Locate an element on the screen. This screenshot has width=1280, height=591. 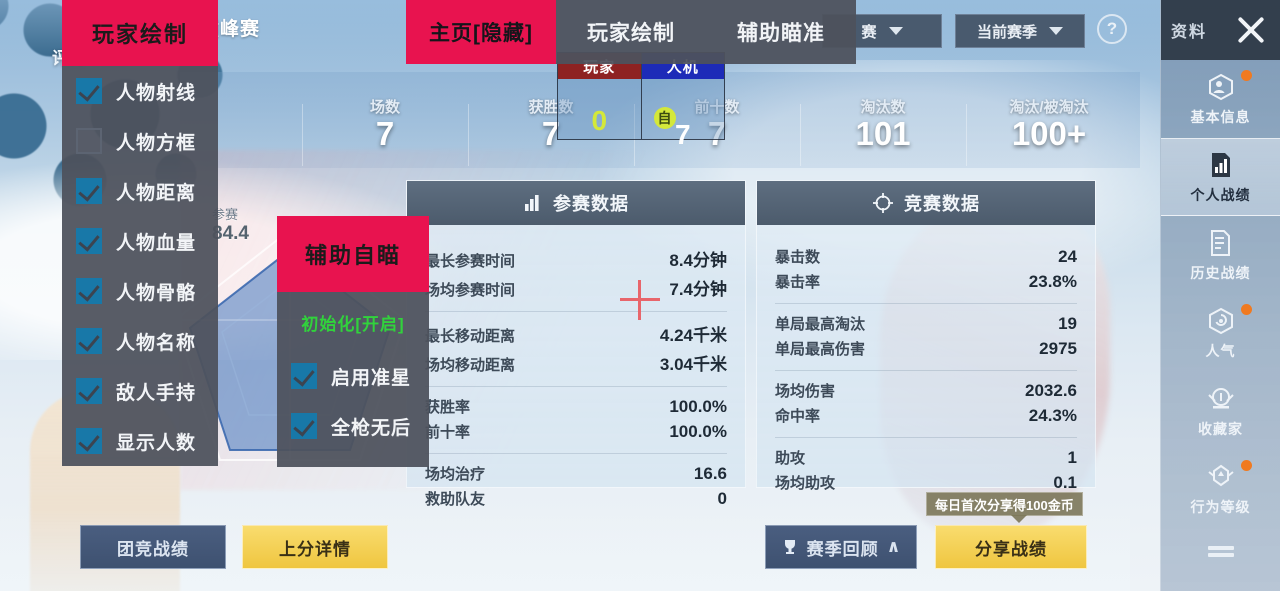
combat-data-panel-title: 竞赛数据 is located at coordinates (942, 204).